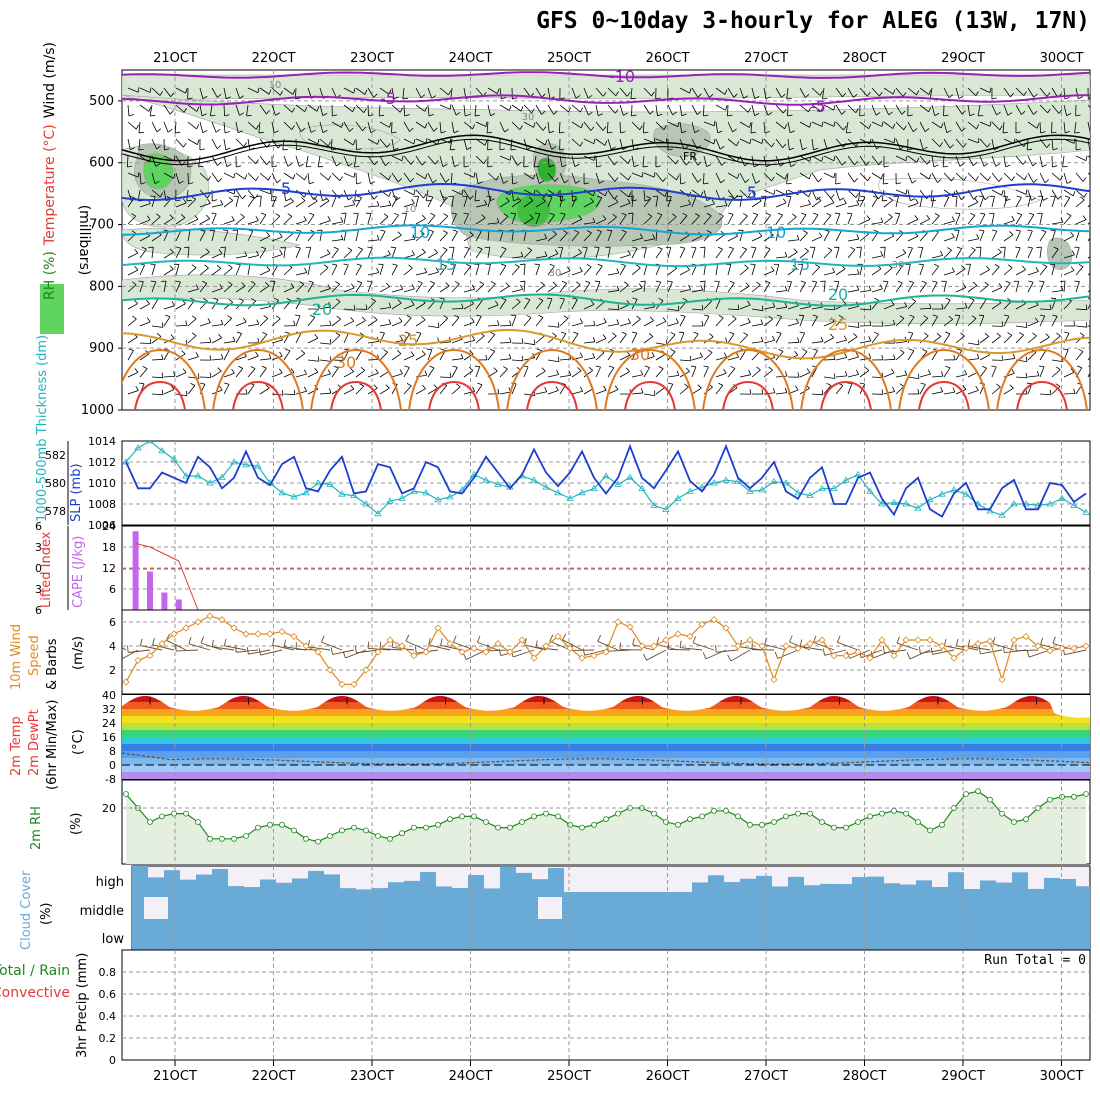 This screenshot has width=1100, height=1104. What do you see at coordinates (109, 547) in the screenshot?
I see `cape-tick-label: 18` at bounding box center [109, 547].